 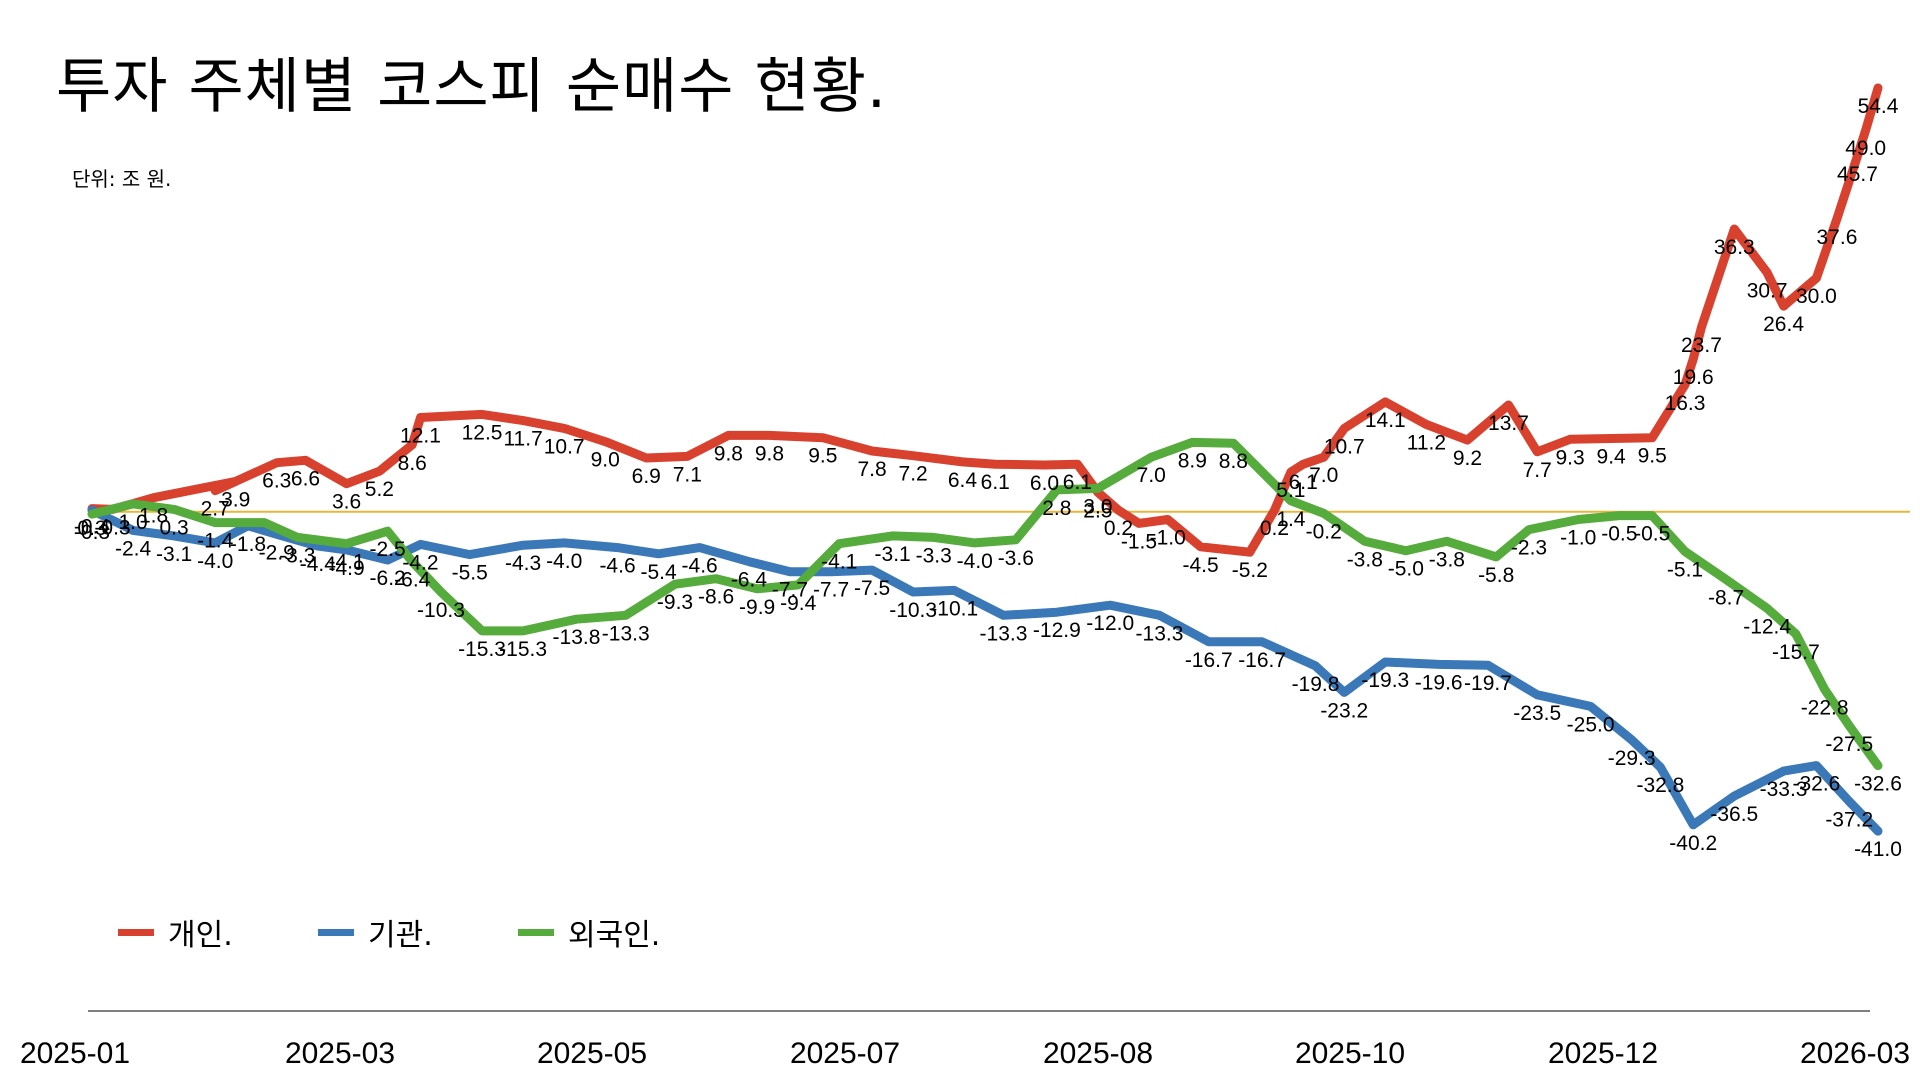 What do you see at coordinates (346, 568) in the screenshot?
I see `data-label-institution: -4.9` at bounding box center [346, 568].